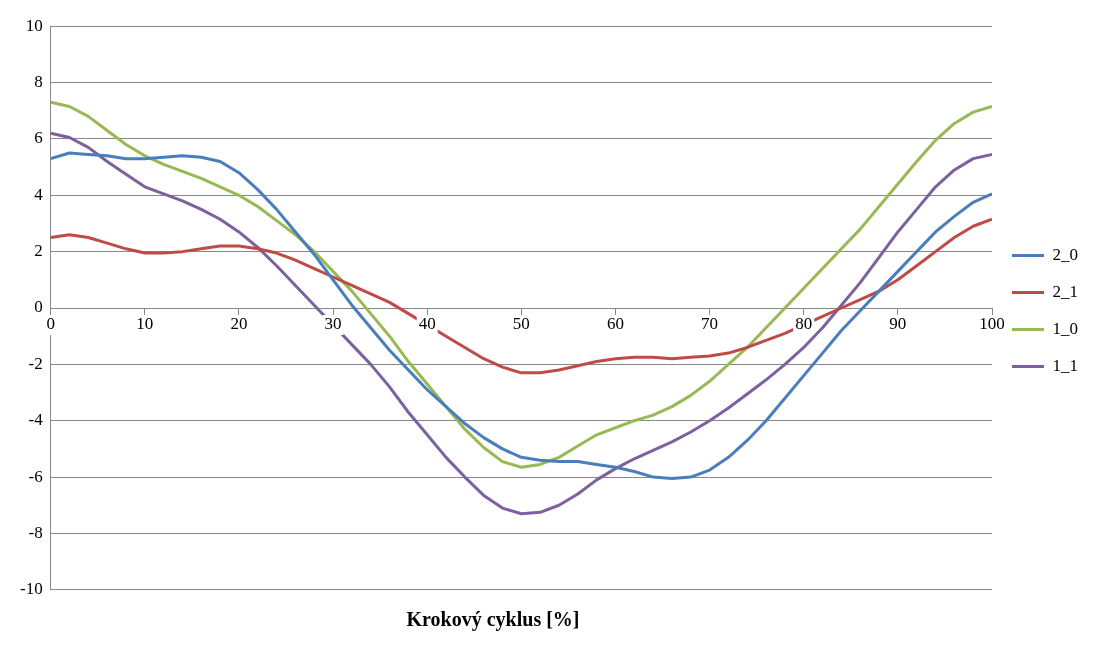 Image resolution: width=1109 pixels, height=651 pixels. I want to click on x-tick-label: 70, so click(710, 323).